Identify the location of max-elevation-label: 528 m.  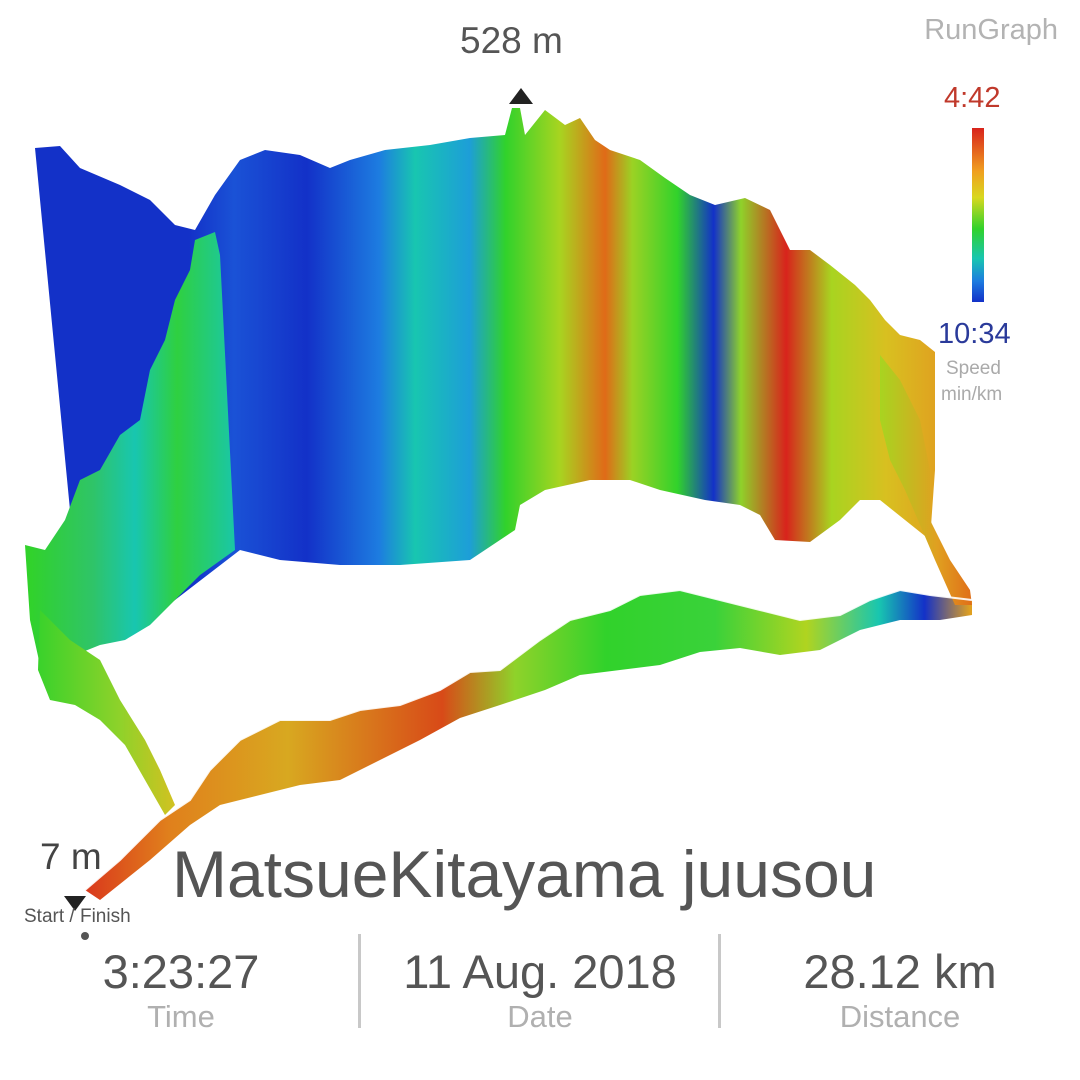
(511, 40).